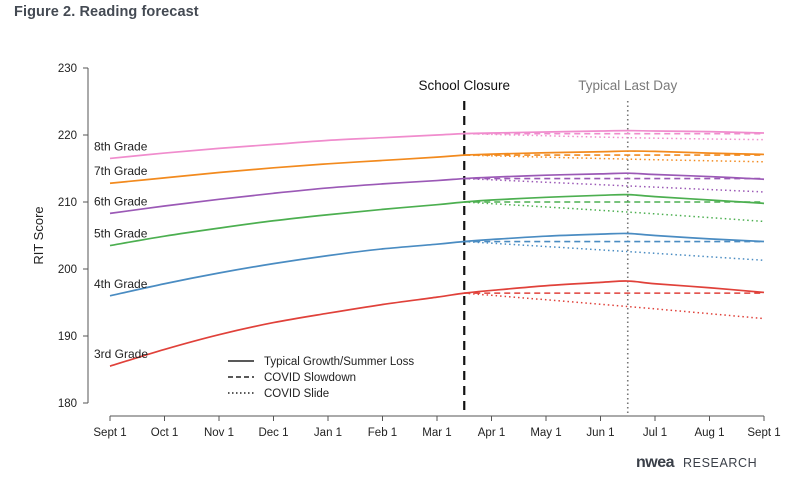  I want to click on brand-logo: nwea RESEARCH, so click(696, 462).